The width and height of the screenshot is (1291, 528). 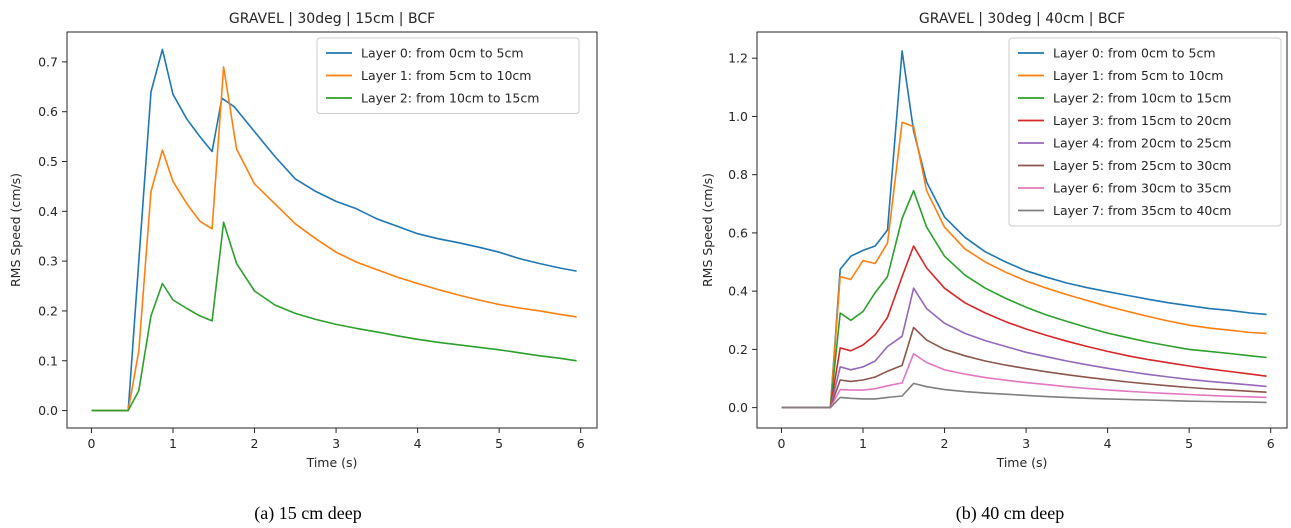 What do you see at coordinates (738, 116) in the screenshot?
I see `y-tick-label: 1.0` at bounding box center [738, 116].